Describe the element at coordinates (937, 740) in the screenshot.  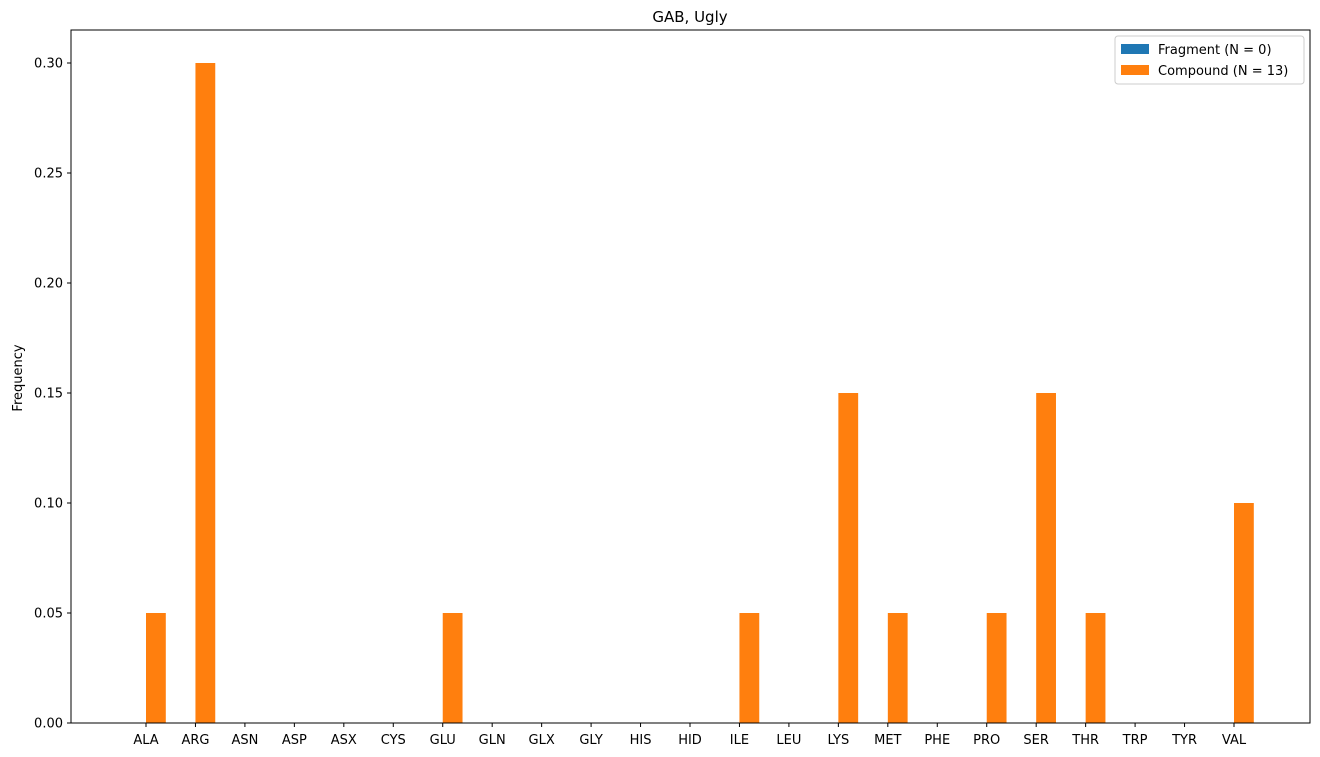
I see `x-tick-label-phe: PHE` at that location.